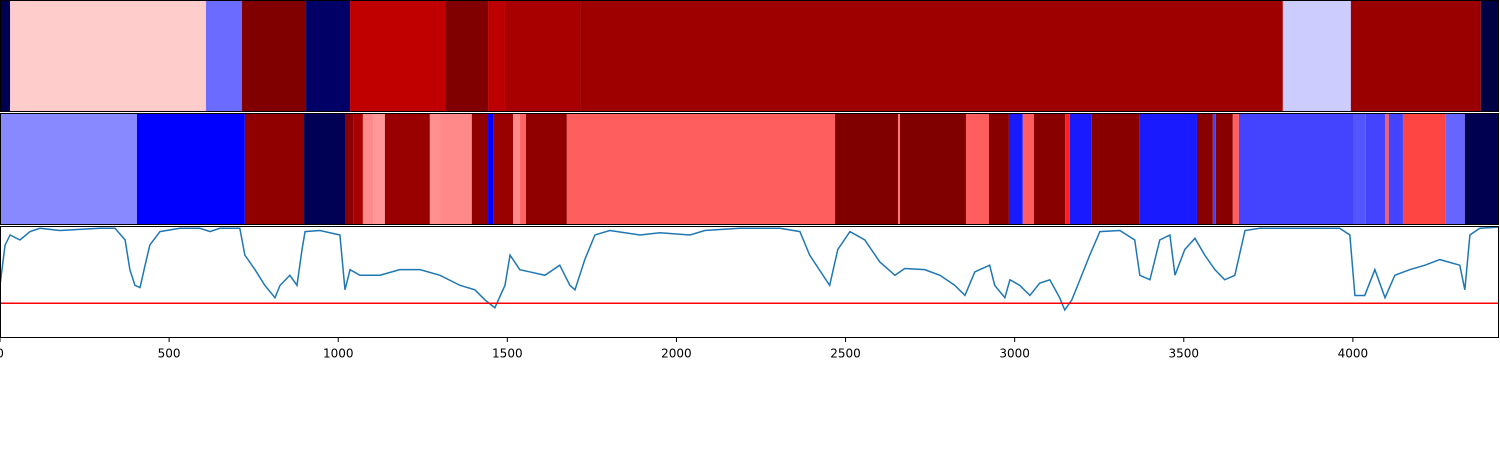 This screenshot has height=450, width=1500. What do you see at coordinates (1184, 354) in the screenshot?
I see `x-tick-label: 3500` at bounding box center [1184, 354].